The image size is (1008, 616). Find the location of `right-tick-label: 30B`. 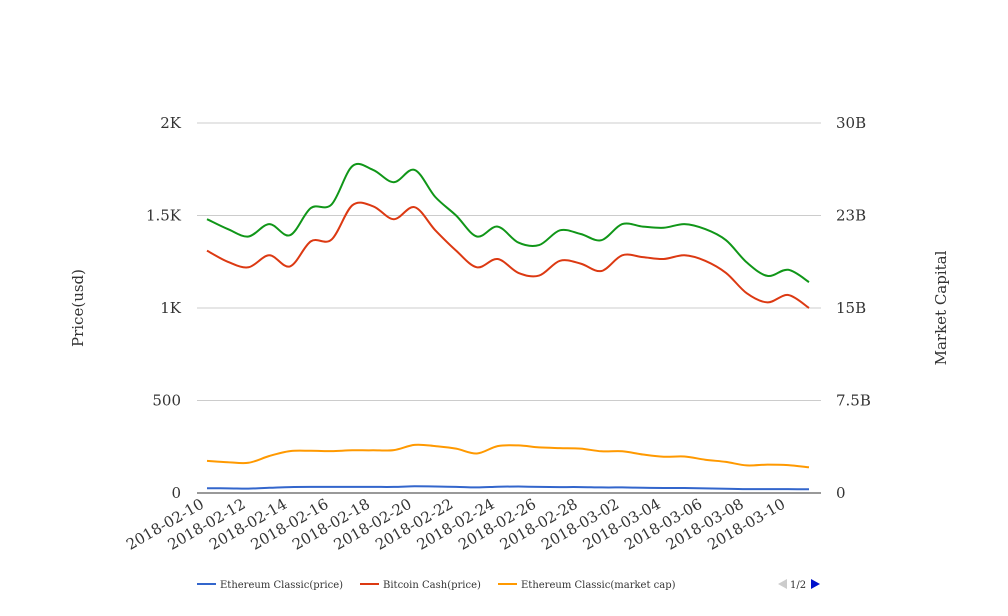

right-tick-label: 30B is located at coordinates (851, 123).